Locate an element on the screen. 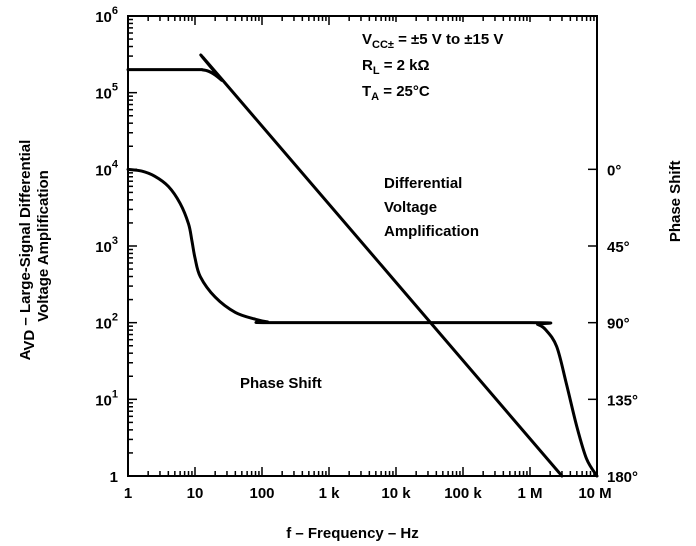 This screenshot has height=546, width=696. y-right-tick-label: 0° is located at coordinates (614, 170).